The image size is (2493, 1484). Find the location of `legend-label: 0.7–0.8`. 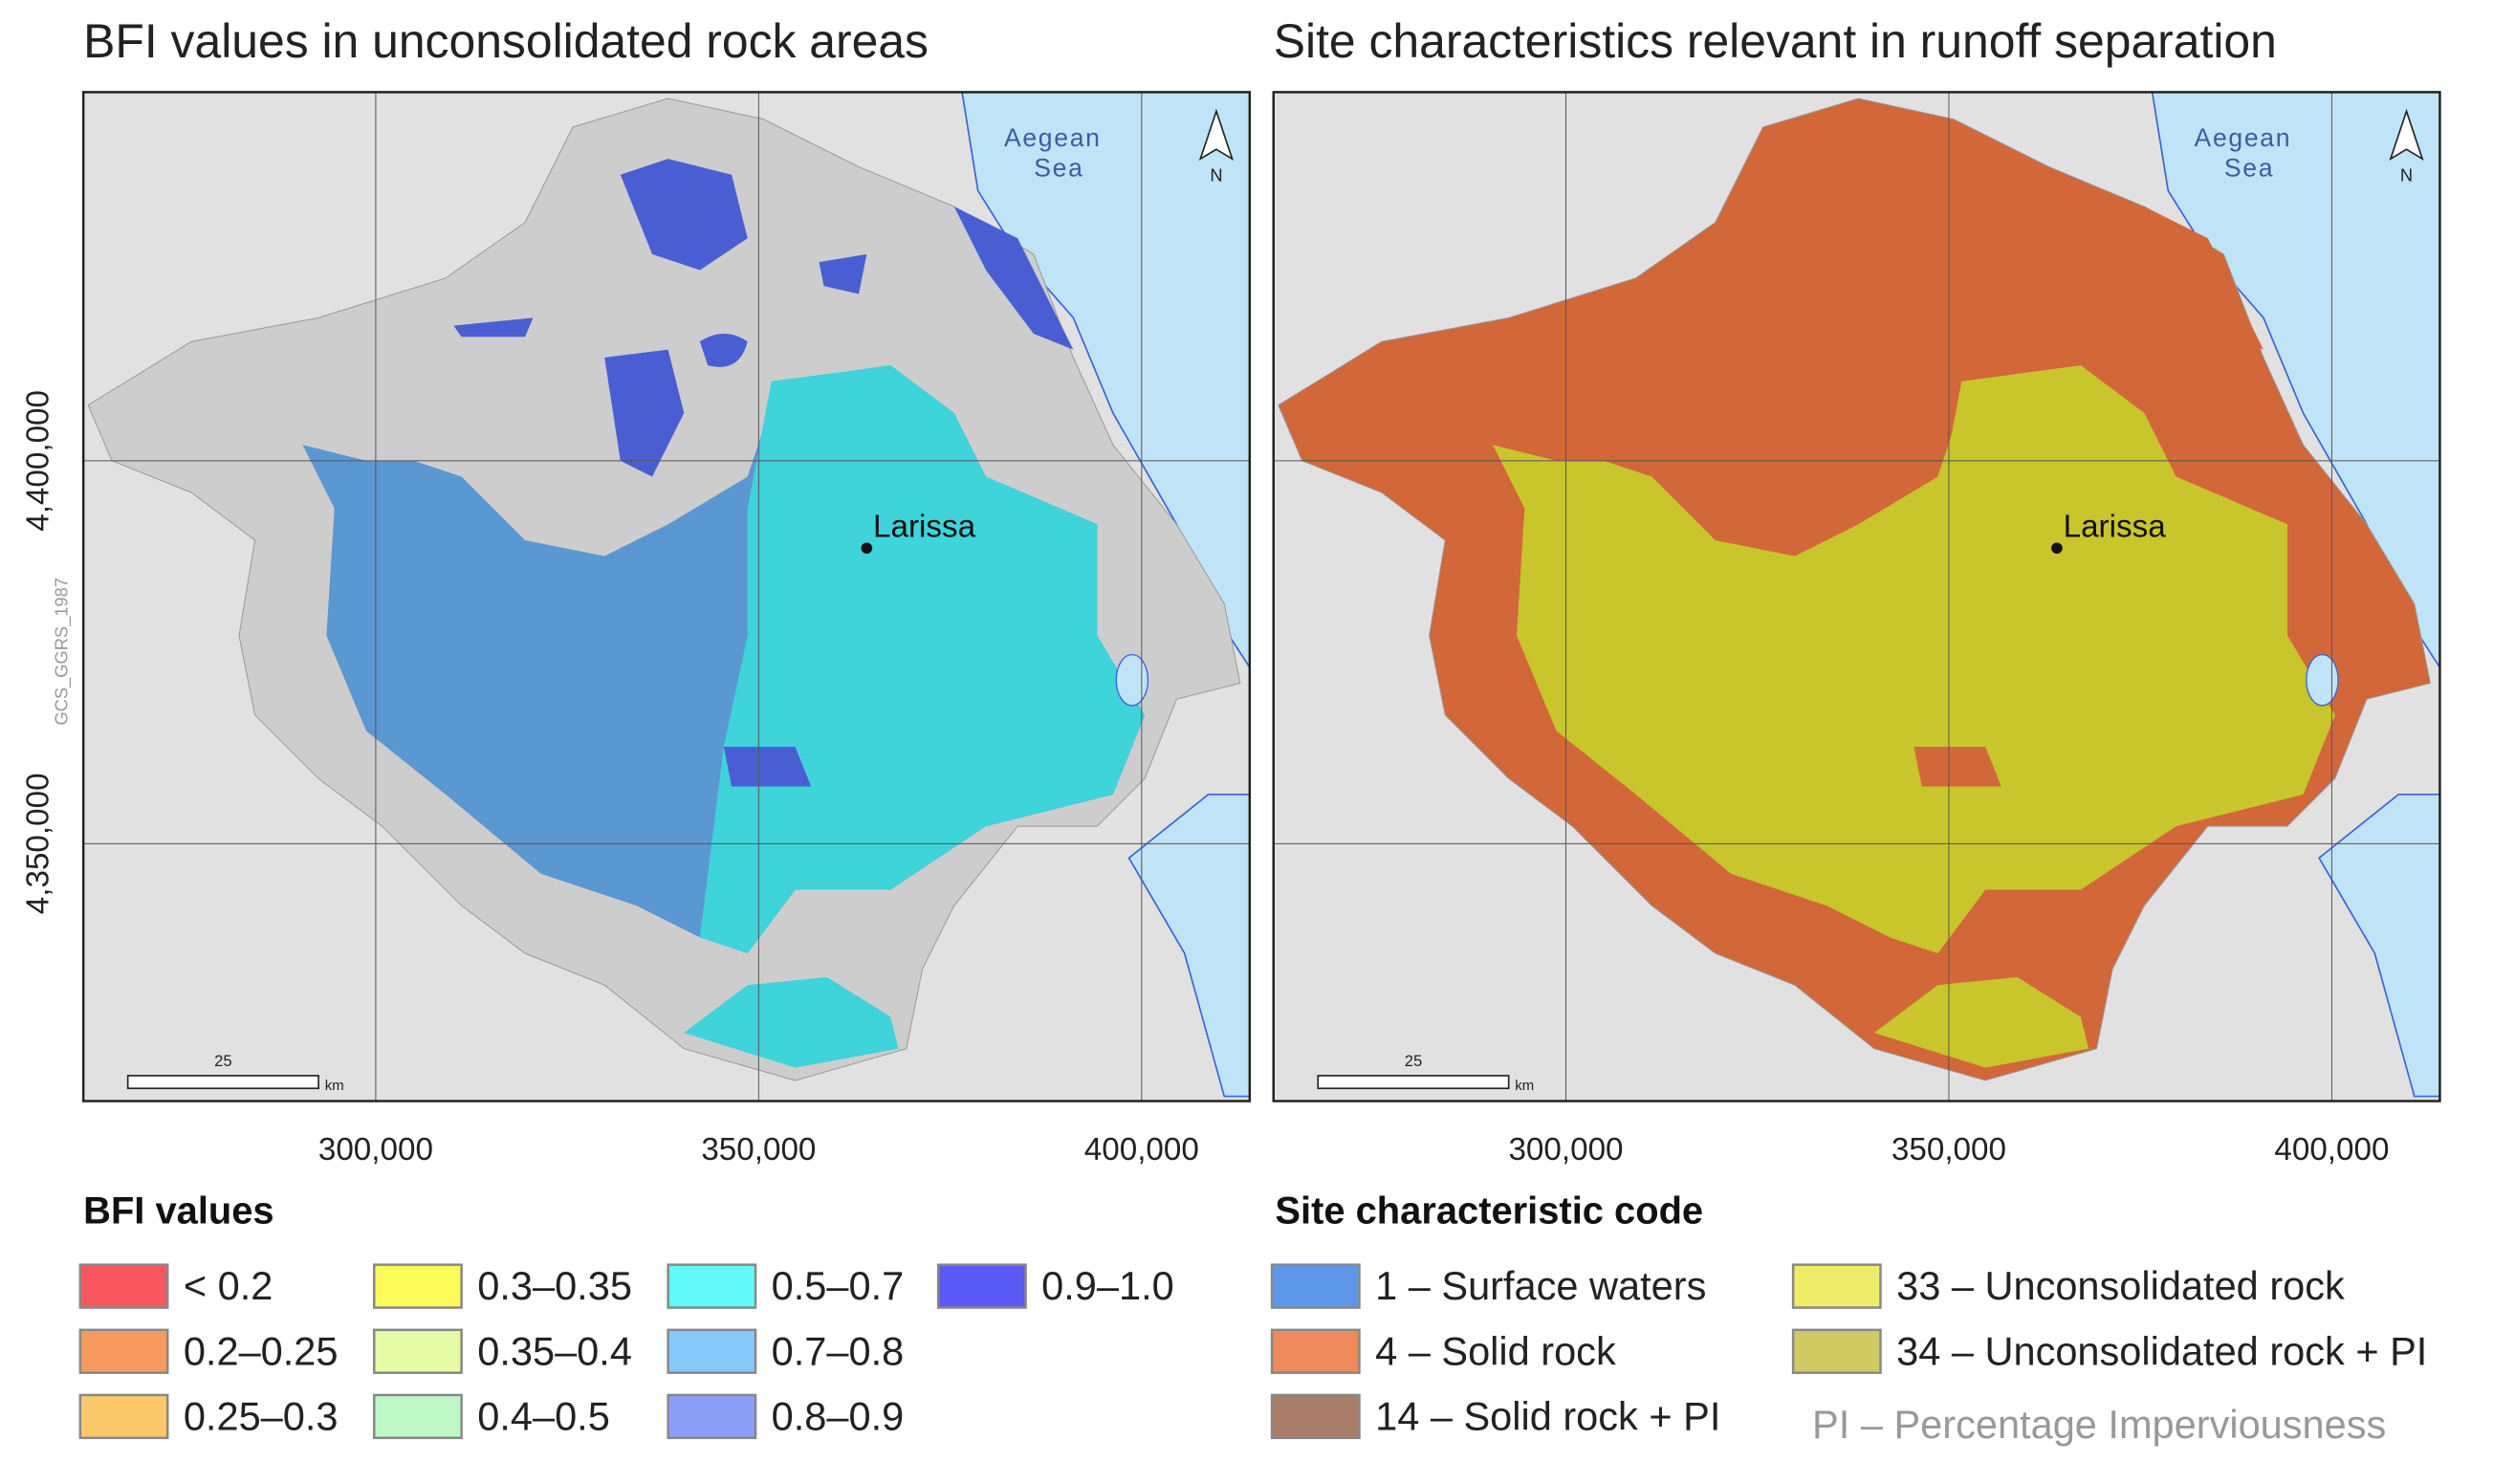

legend-label: 0.7–0.8 is located at coordinates (838, 1350).